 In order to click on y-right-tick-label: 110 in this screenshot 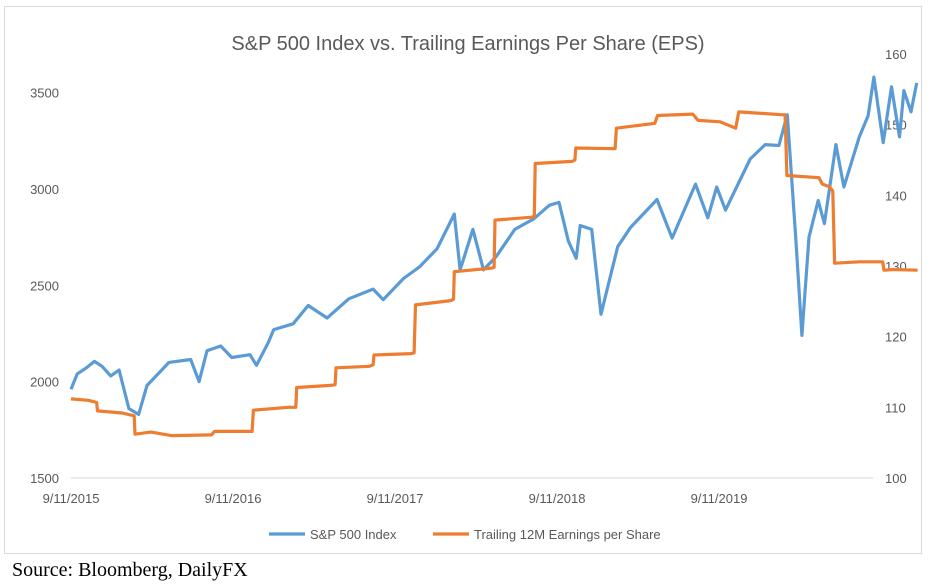, I will do `click(895, 407)`.